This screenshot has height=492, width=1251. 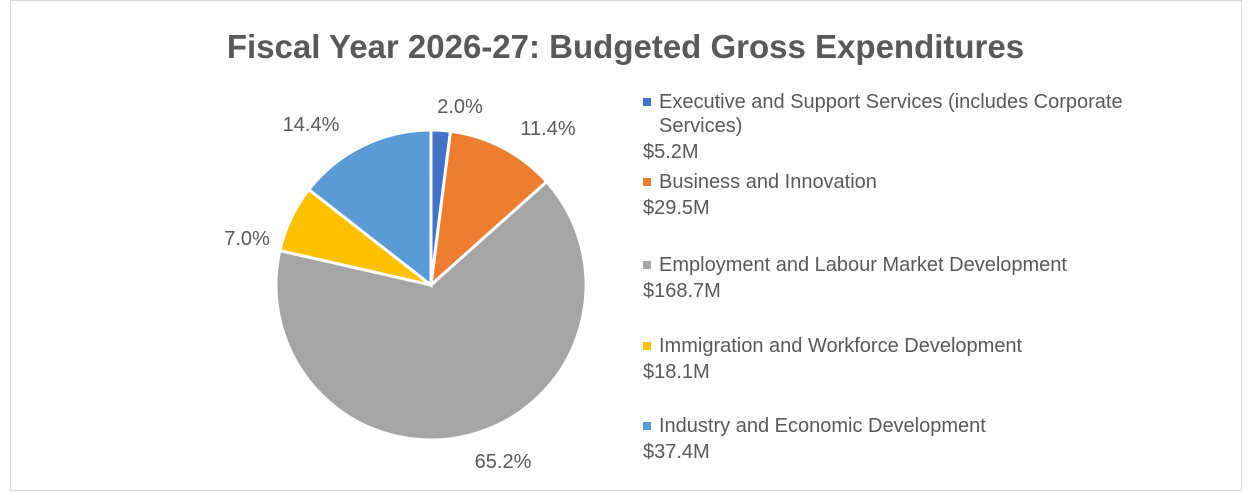 What do you see at coordinates (647, 182) in the screenshot?
I see `legend-swatch-business` at bounding box center [647, 182].